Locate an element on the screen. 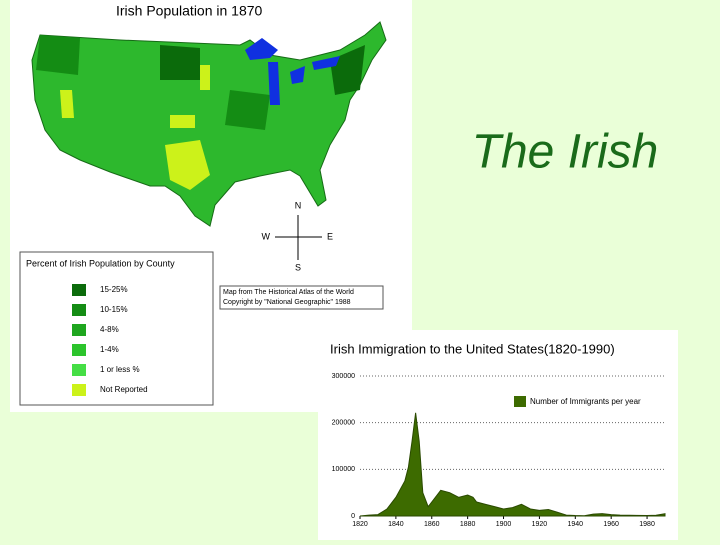  legend-label: 4-8% is located at coordinates (109, 329).